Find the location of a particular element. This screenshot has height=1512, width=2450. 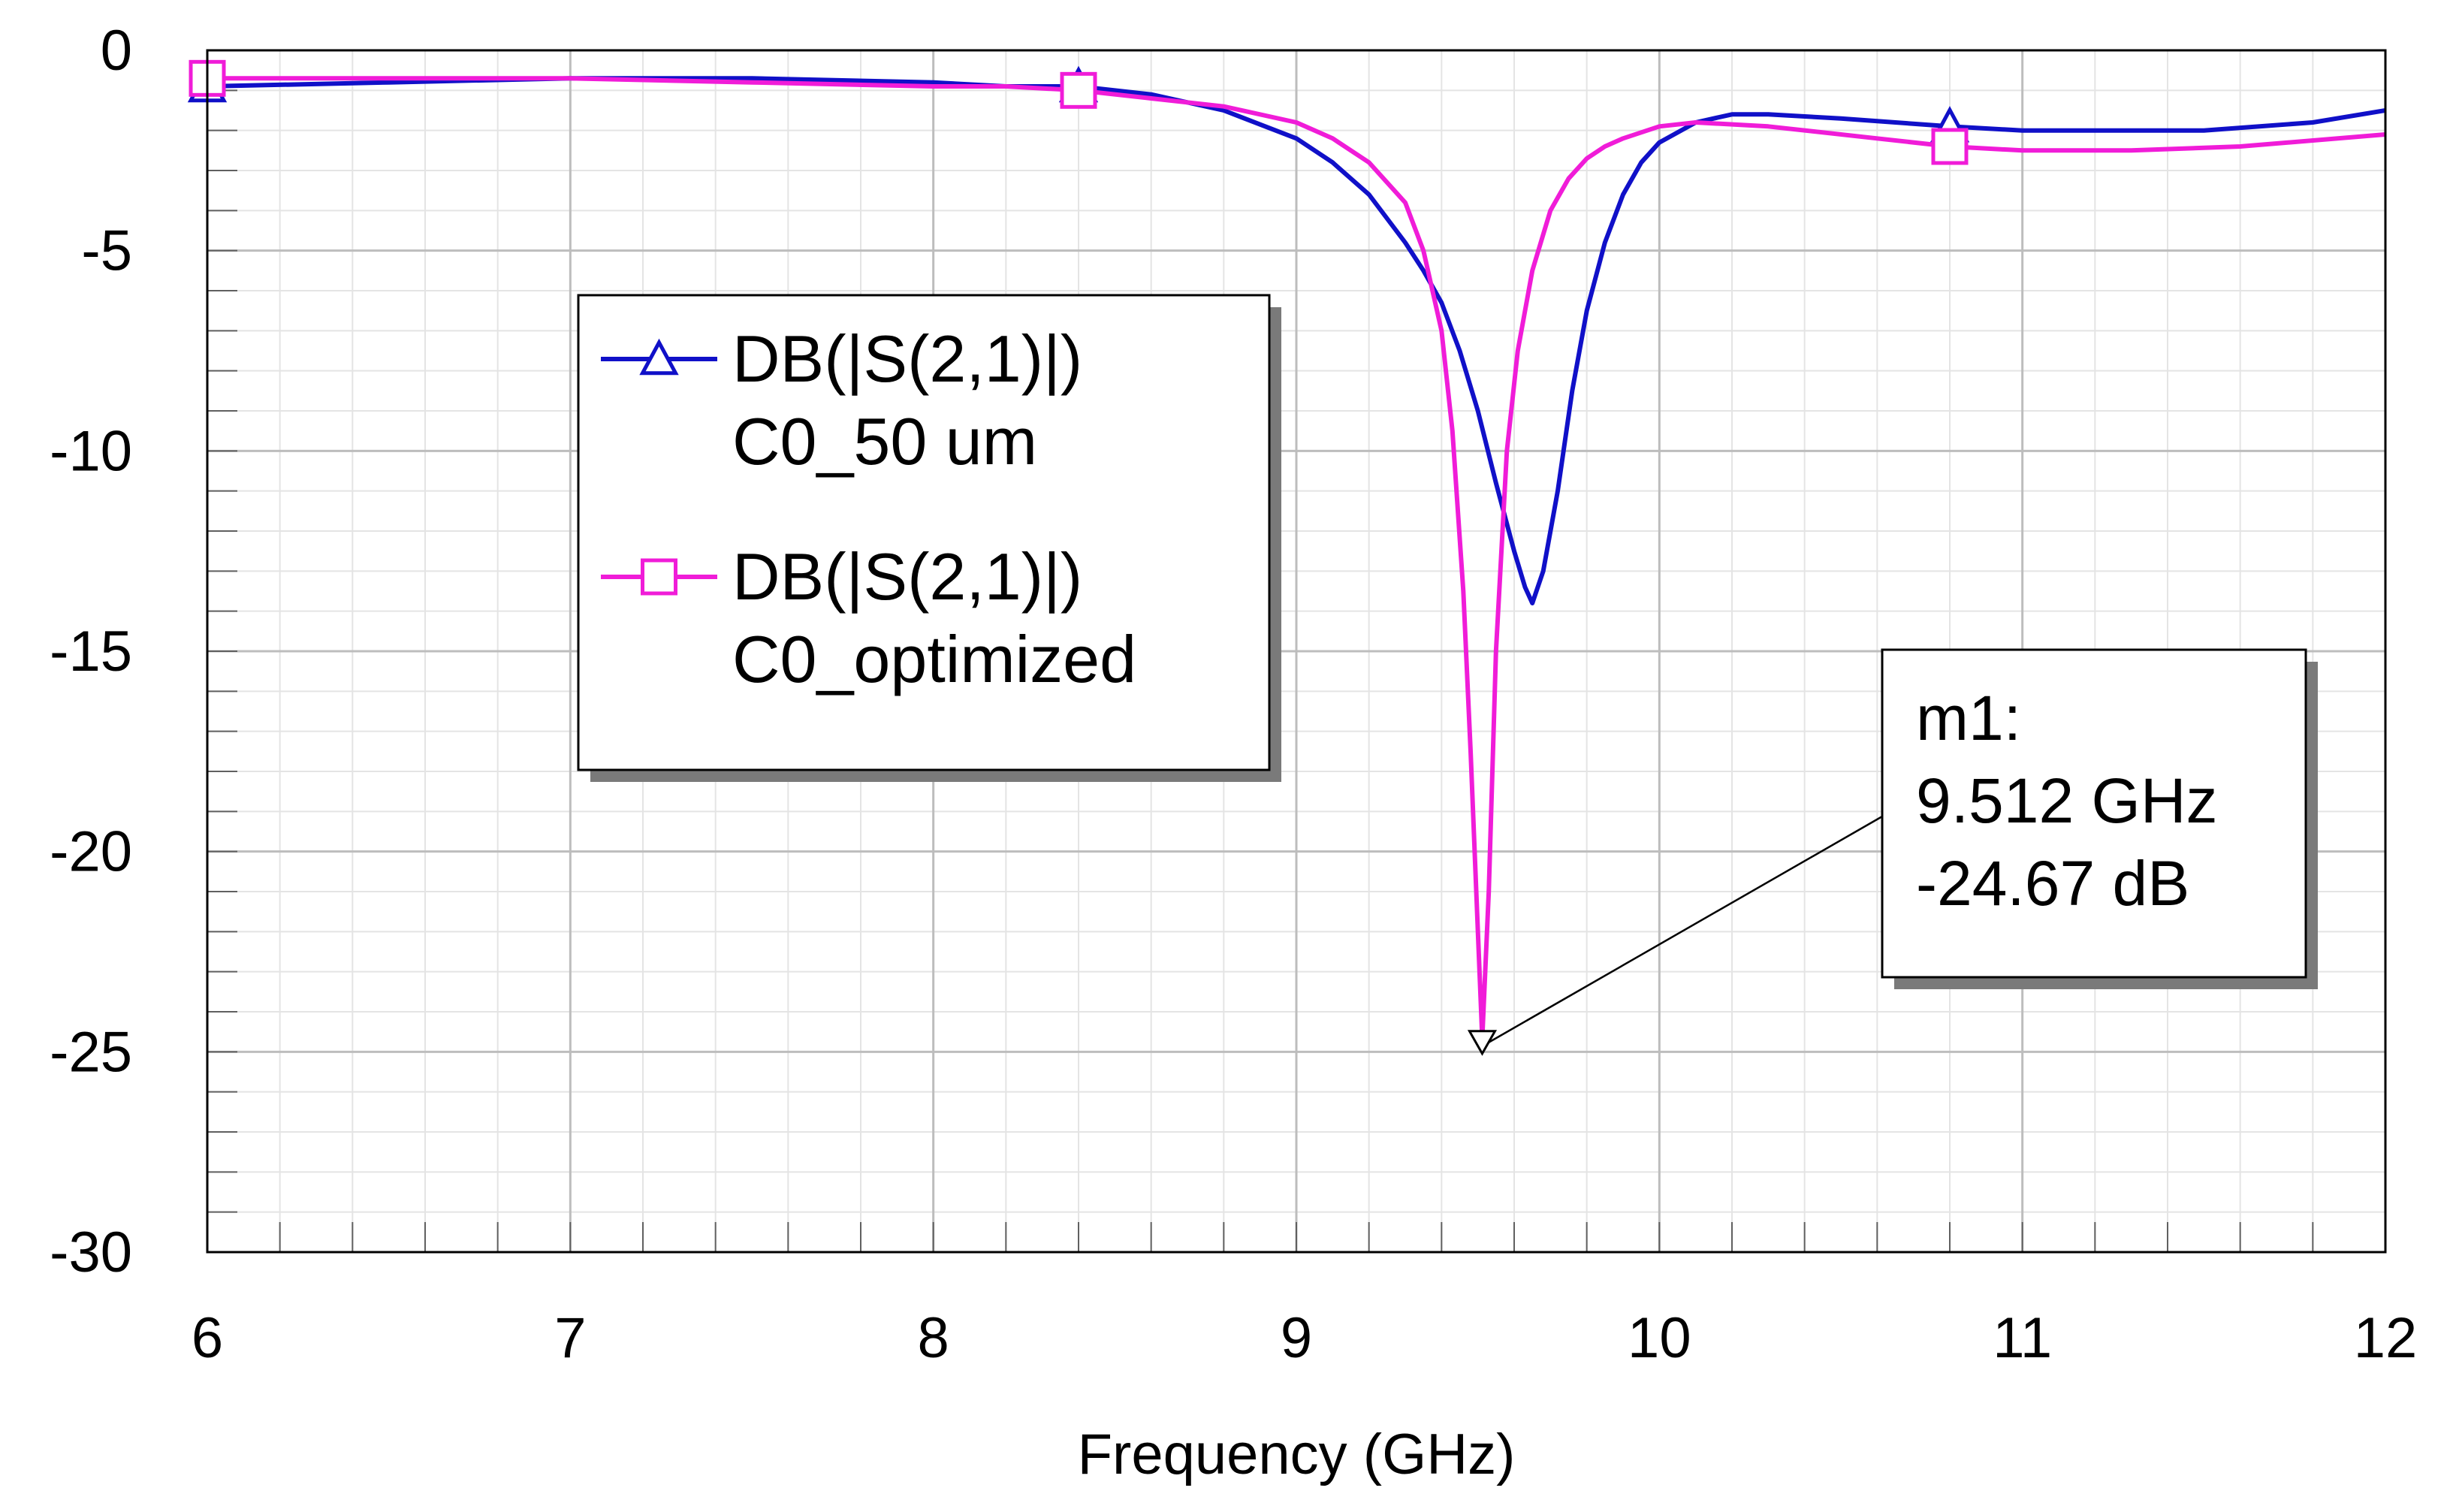

legend-label-line2: C0_50 um is located at coordinates (884, 441).